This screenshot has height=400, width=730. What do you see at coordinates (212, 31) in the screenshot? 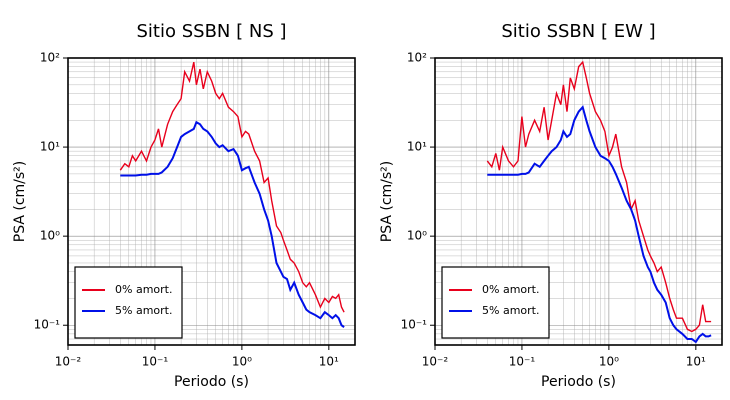
I see `chart-title: Sitio SSBN [ NS ]` at bounding box center [212, 31].